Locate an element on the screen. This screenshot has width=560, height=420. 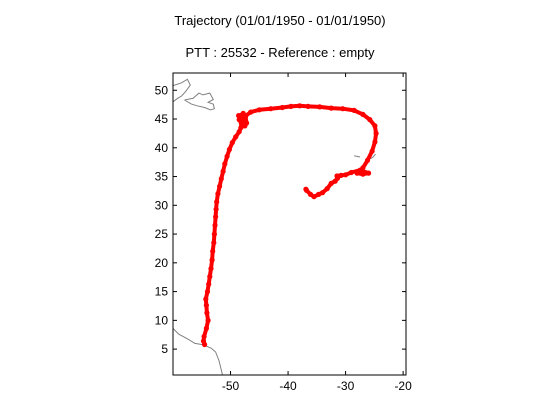
y-tick-label: 30 is located at coordinates (162, 205).